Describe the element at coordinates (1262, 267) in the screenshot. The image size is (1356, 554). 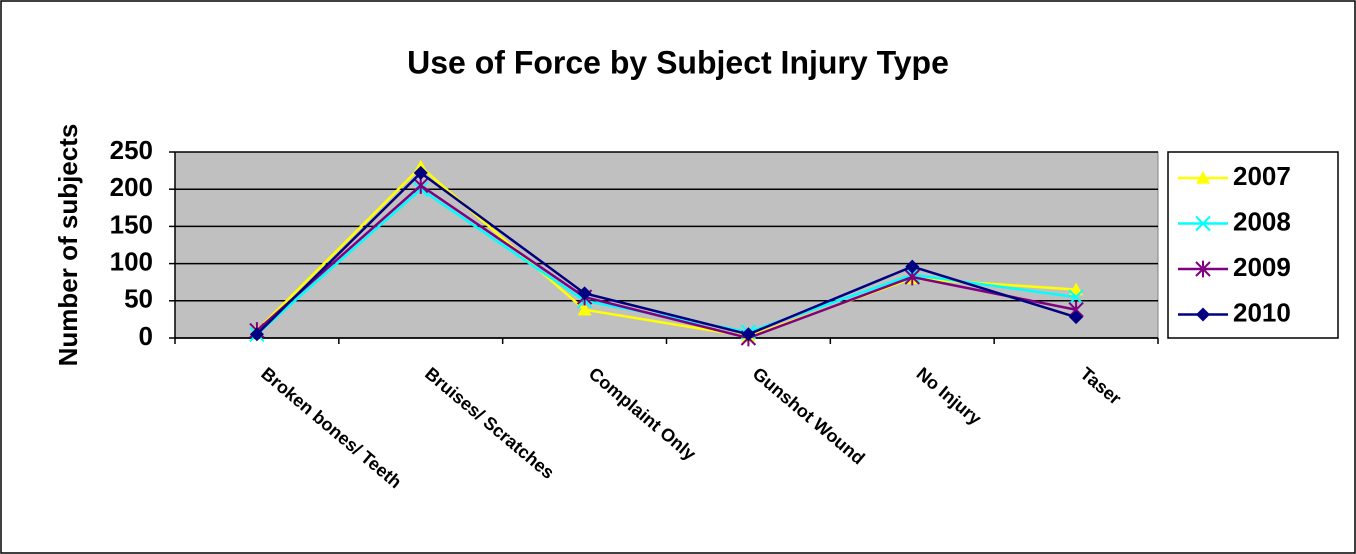
I see `legend-label: 2009` at that location.